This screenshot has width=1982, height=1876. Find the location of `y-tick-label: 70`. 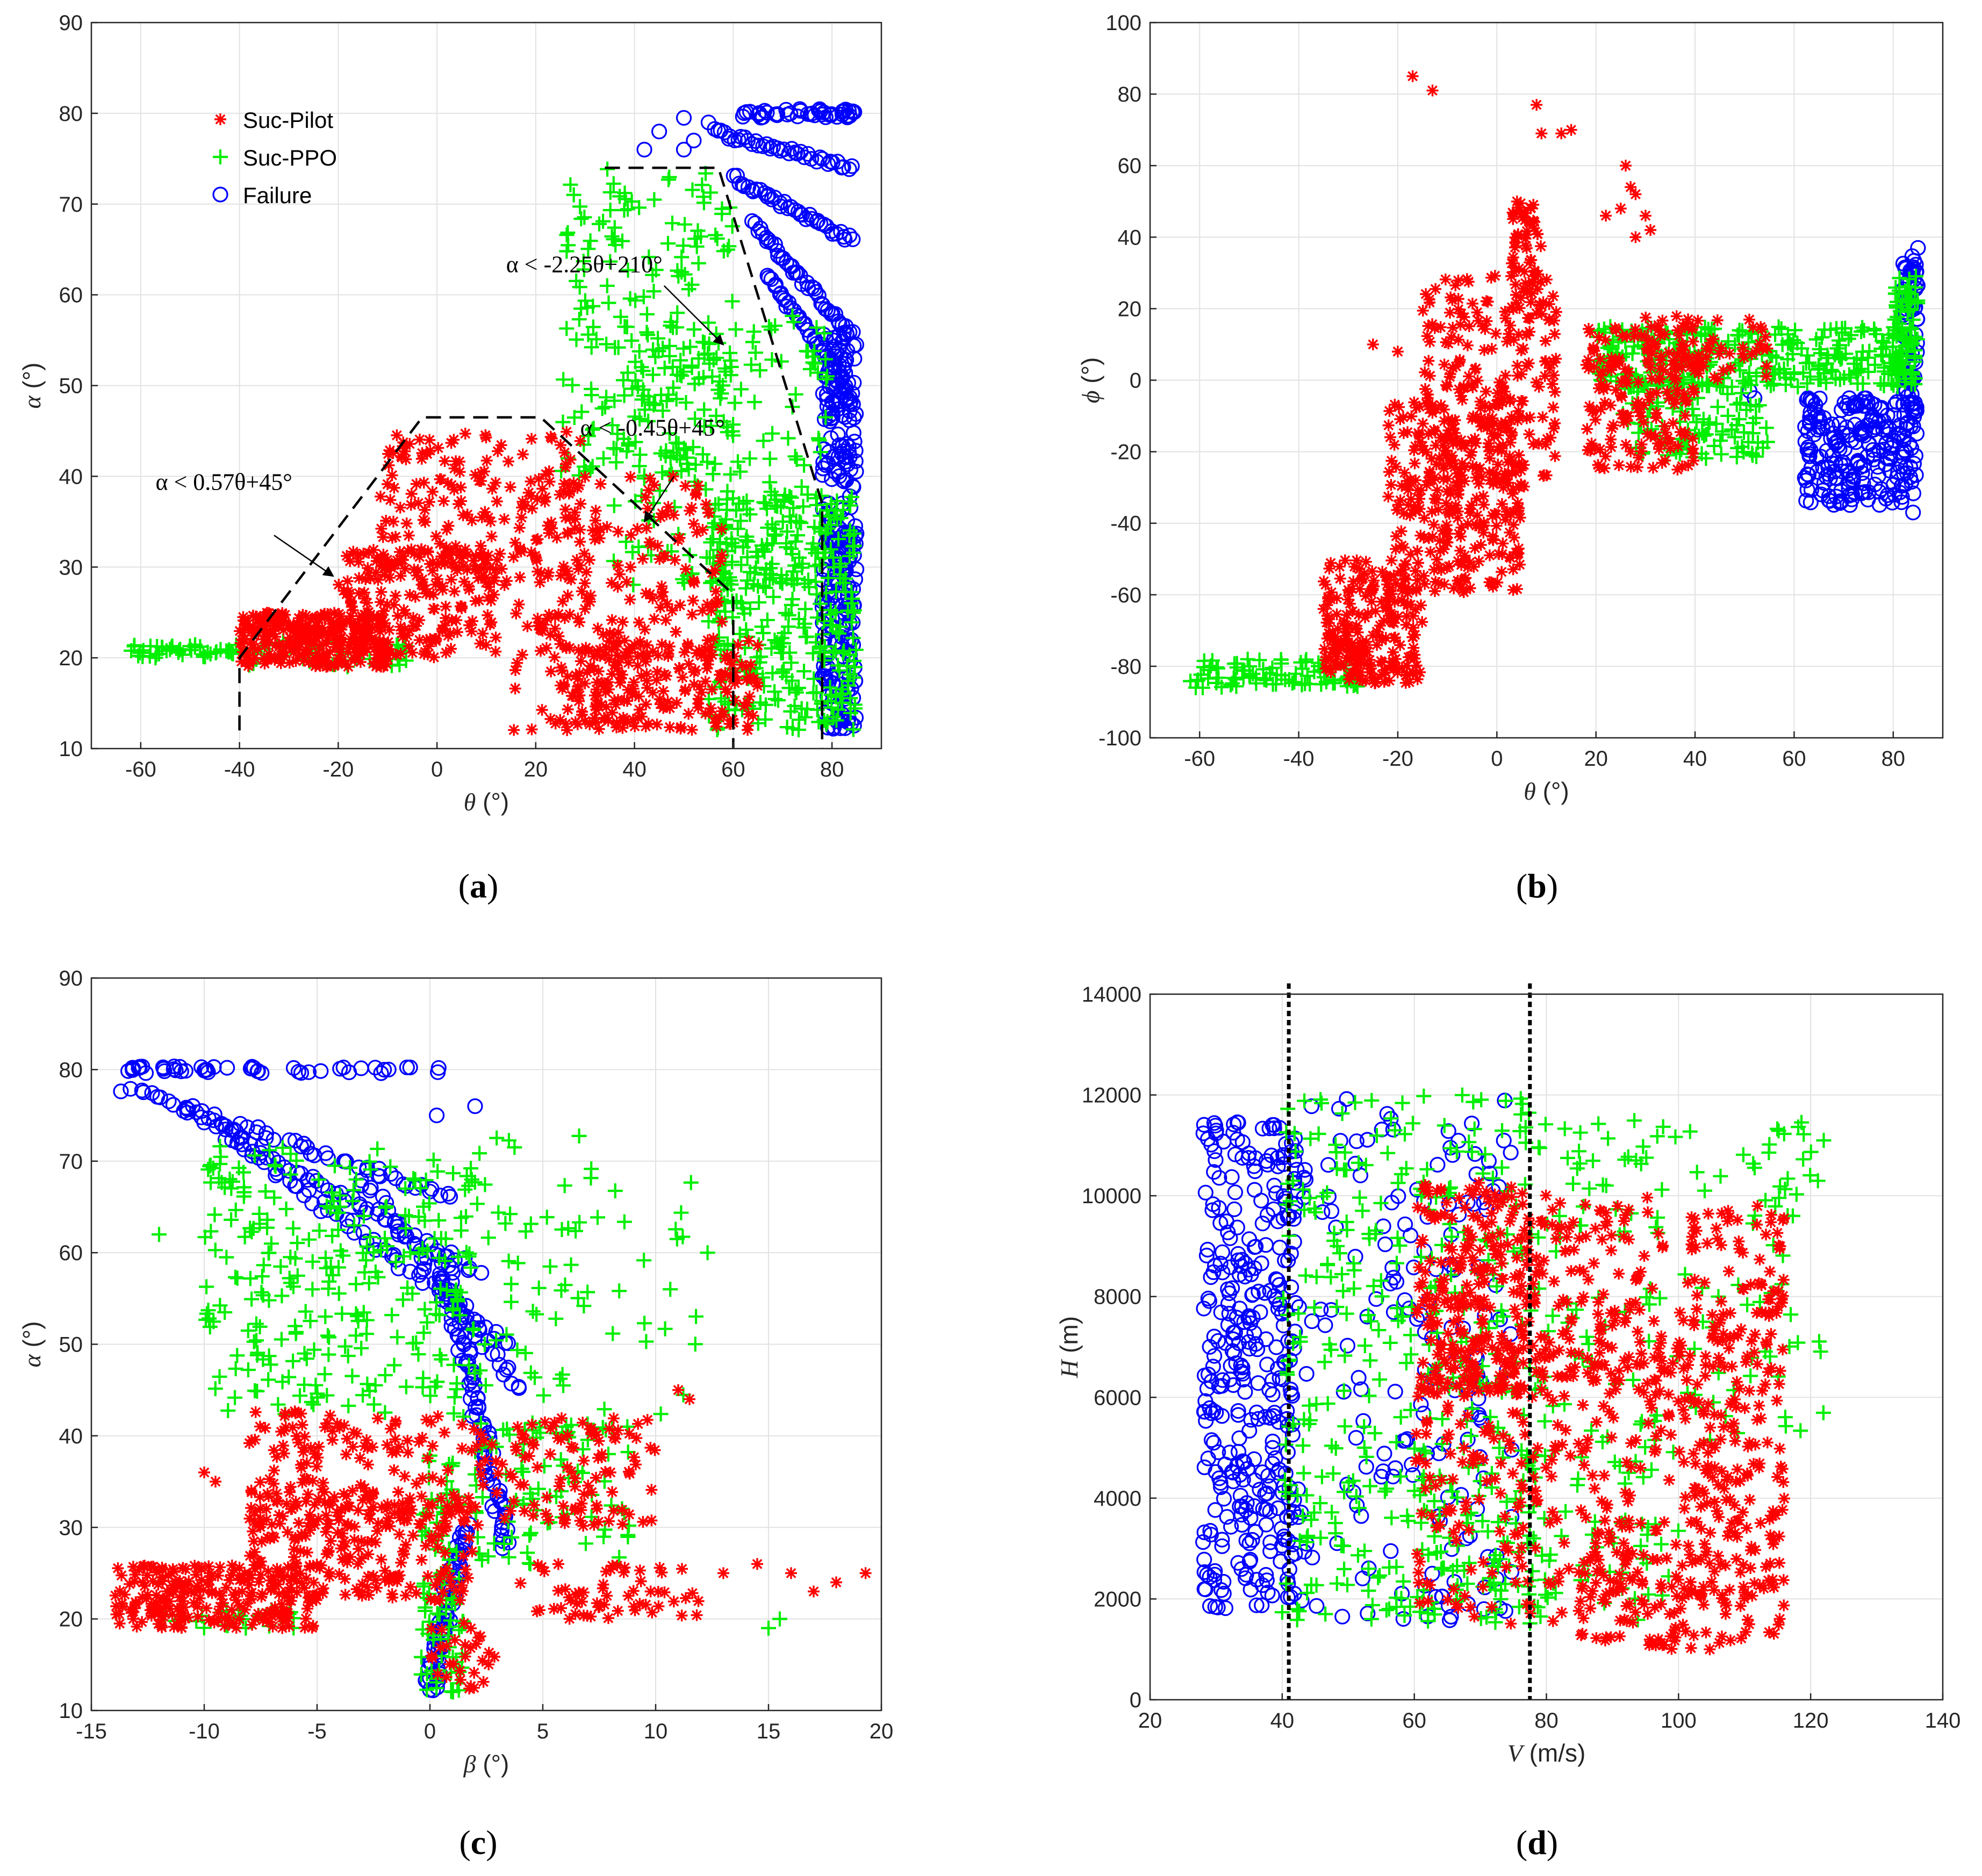

y-tick-label: 70 is located at coordinates (71, 205).